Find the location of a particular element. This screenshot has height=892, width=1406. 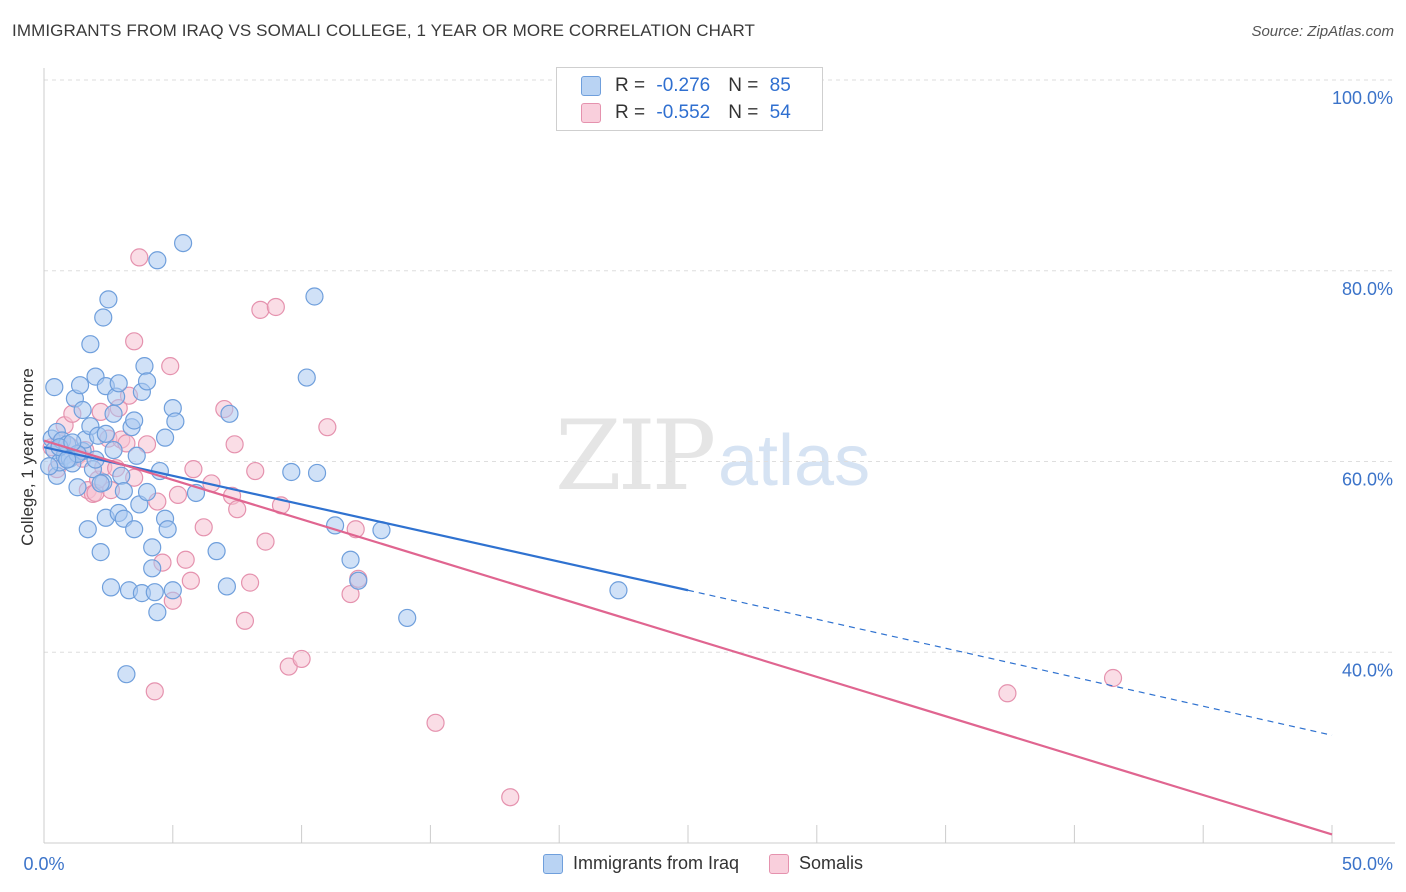

legend-row-iraq: R = -0.276 N = 85 is located at coordinates (686, 86).